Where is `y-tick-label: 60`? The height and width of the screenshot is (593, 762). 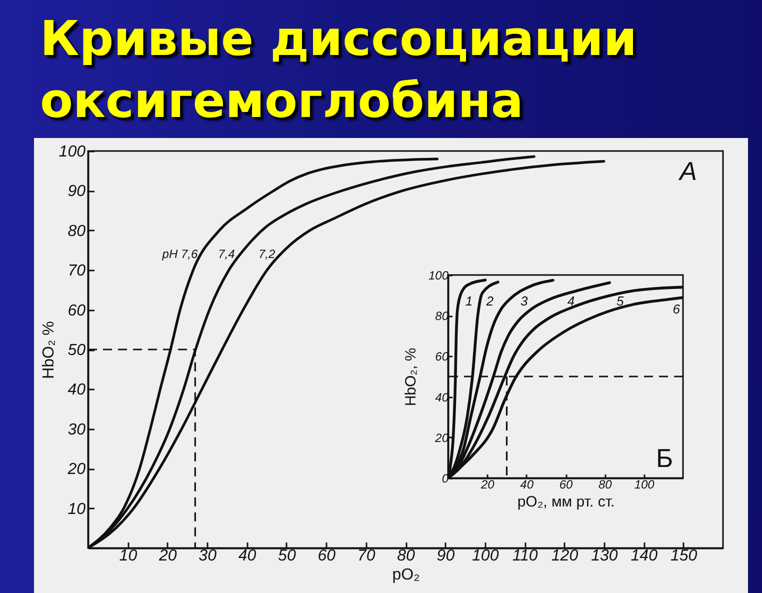 y-tick-label: 60 is located at coordinates (77, 311).